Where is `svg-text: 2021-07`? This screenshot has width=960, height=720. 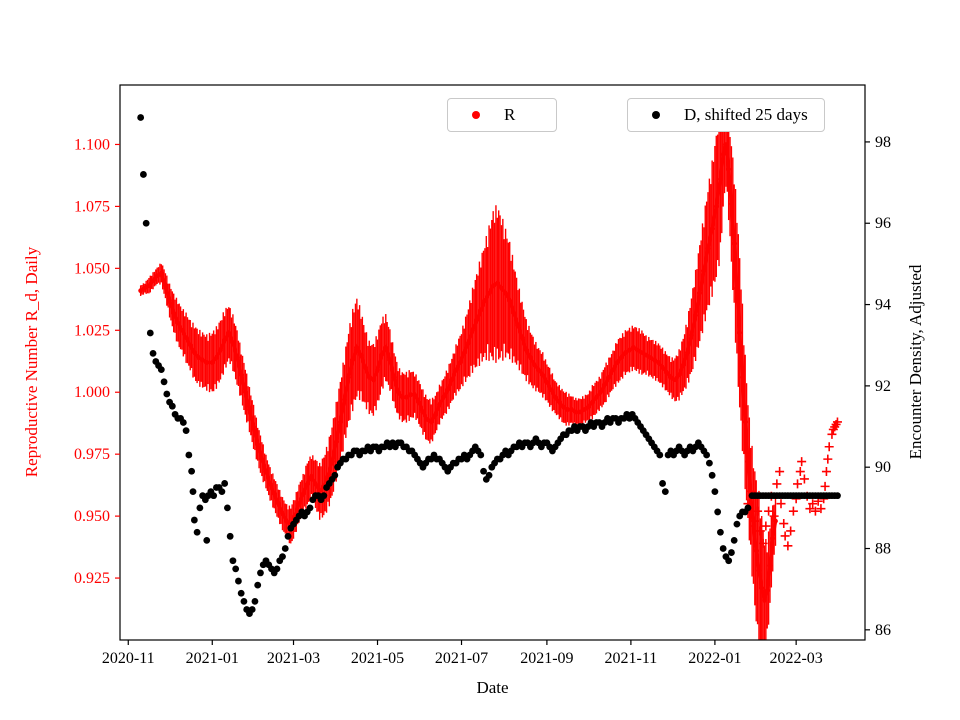 svg-text: 2021-07 is located at coordinates (461, 658).